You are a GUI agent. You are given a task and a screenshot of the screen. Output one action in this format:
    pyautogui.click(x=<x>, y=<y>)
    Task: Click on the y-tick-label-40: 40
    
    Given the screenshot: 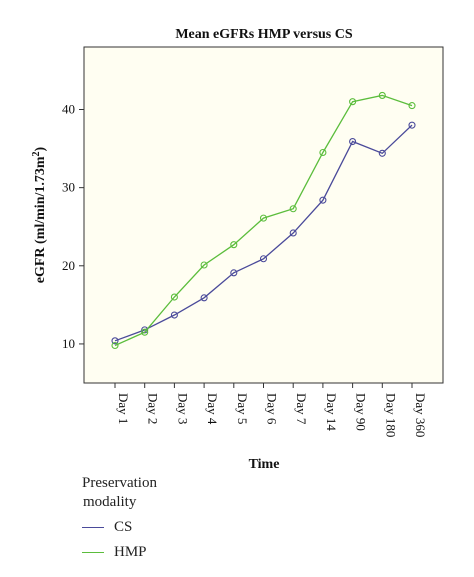 What is the action you would take?
    pyautogui.click(x=68, y=109)
    